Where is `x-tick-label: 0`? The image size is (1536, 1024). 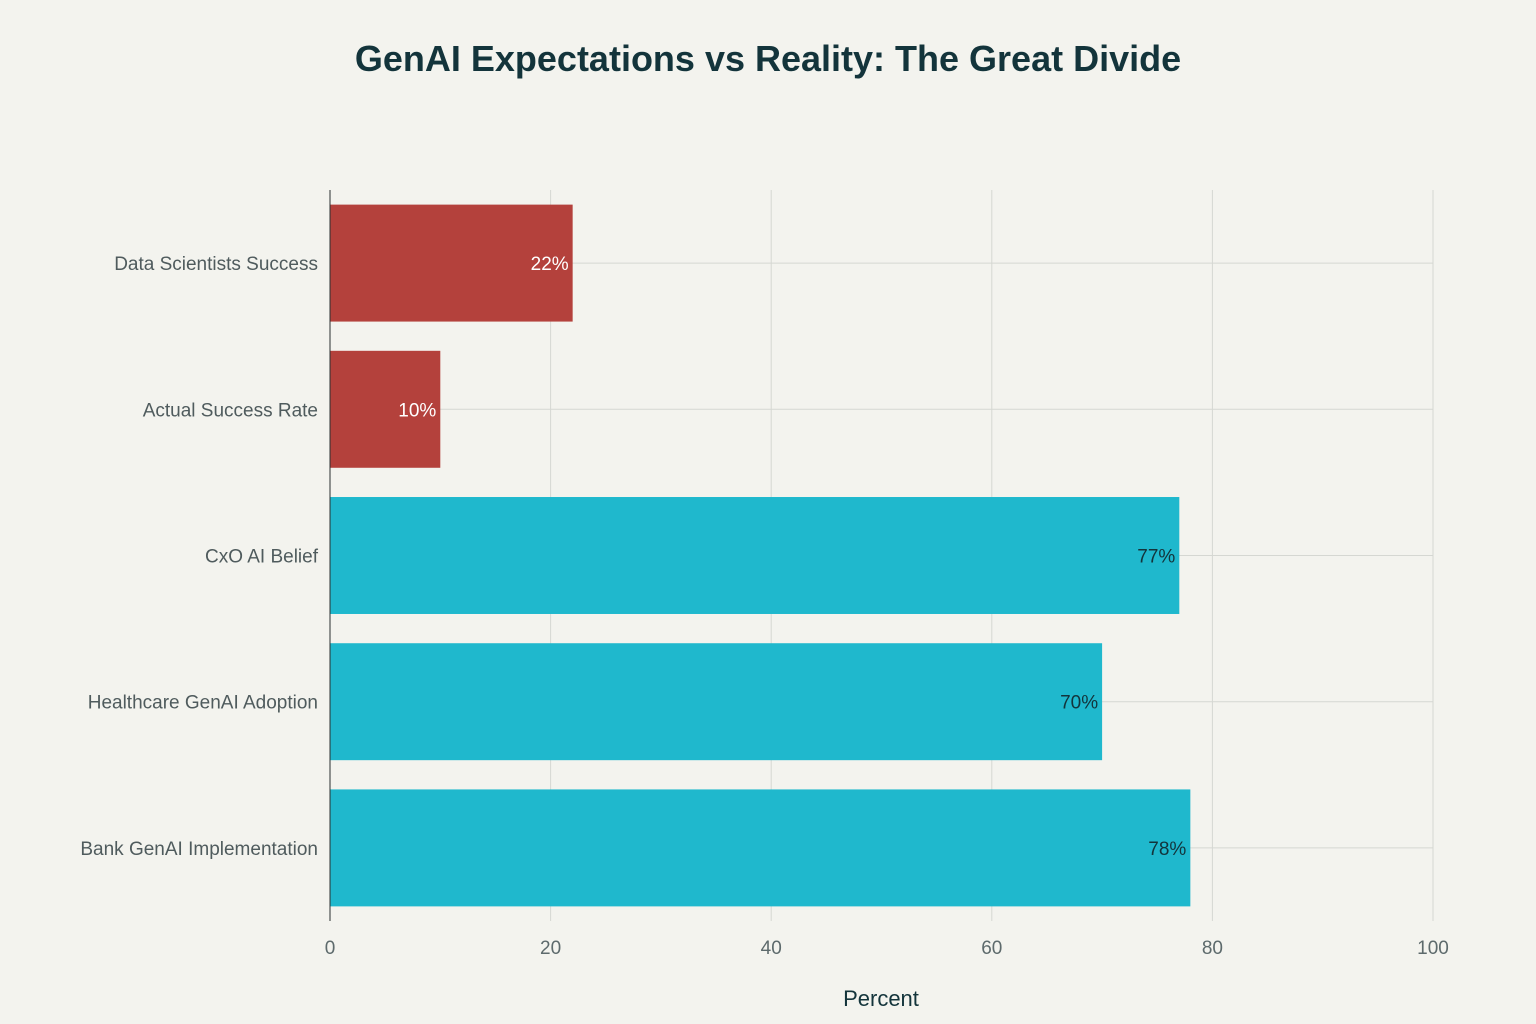 x-tick-label: 0 is located at coordinates (330, 948).